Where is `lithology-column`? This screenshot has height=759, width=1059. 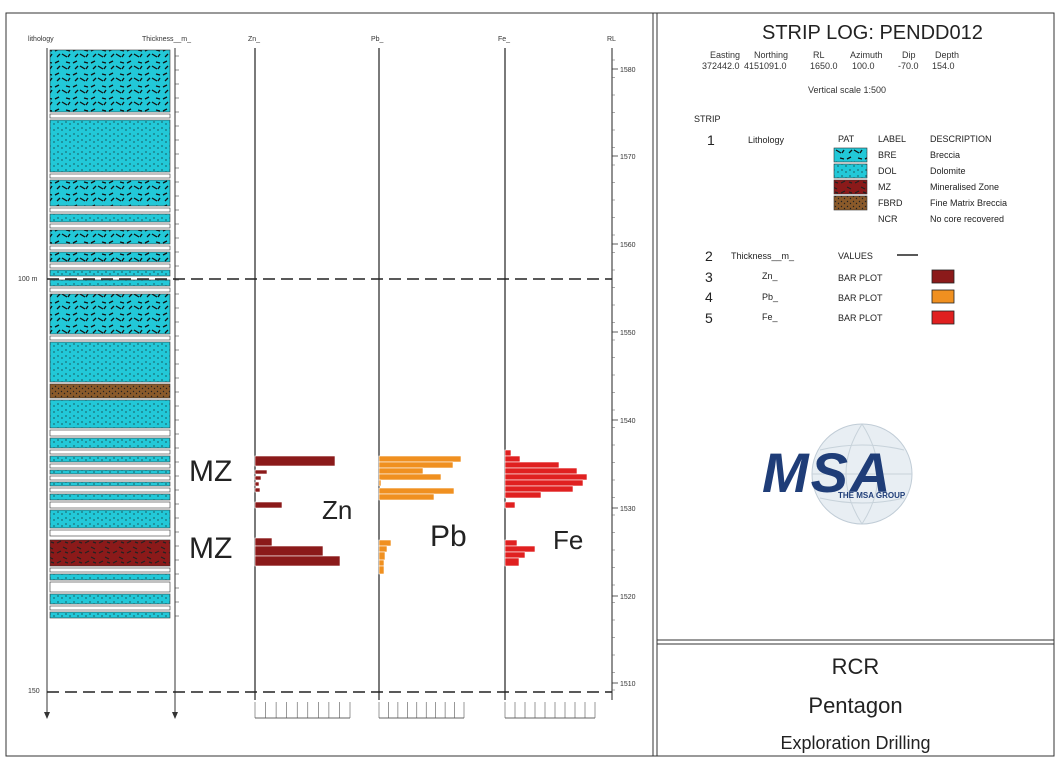
lithology-column is located at coordinates (114, 334).